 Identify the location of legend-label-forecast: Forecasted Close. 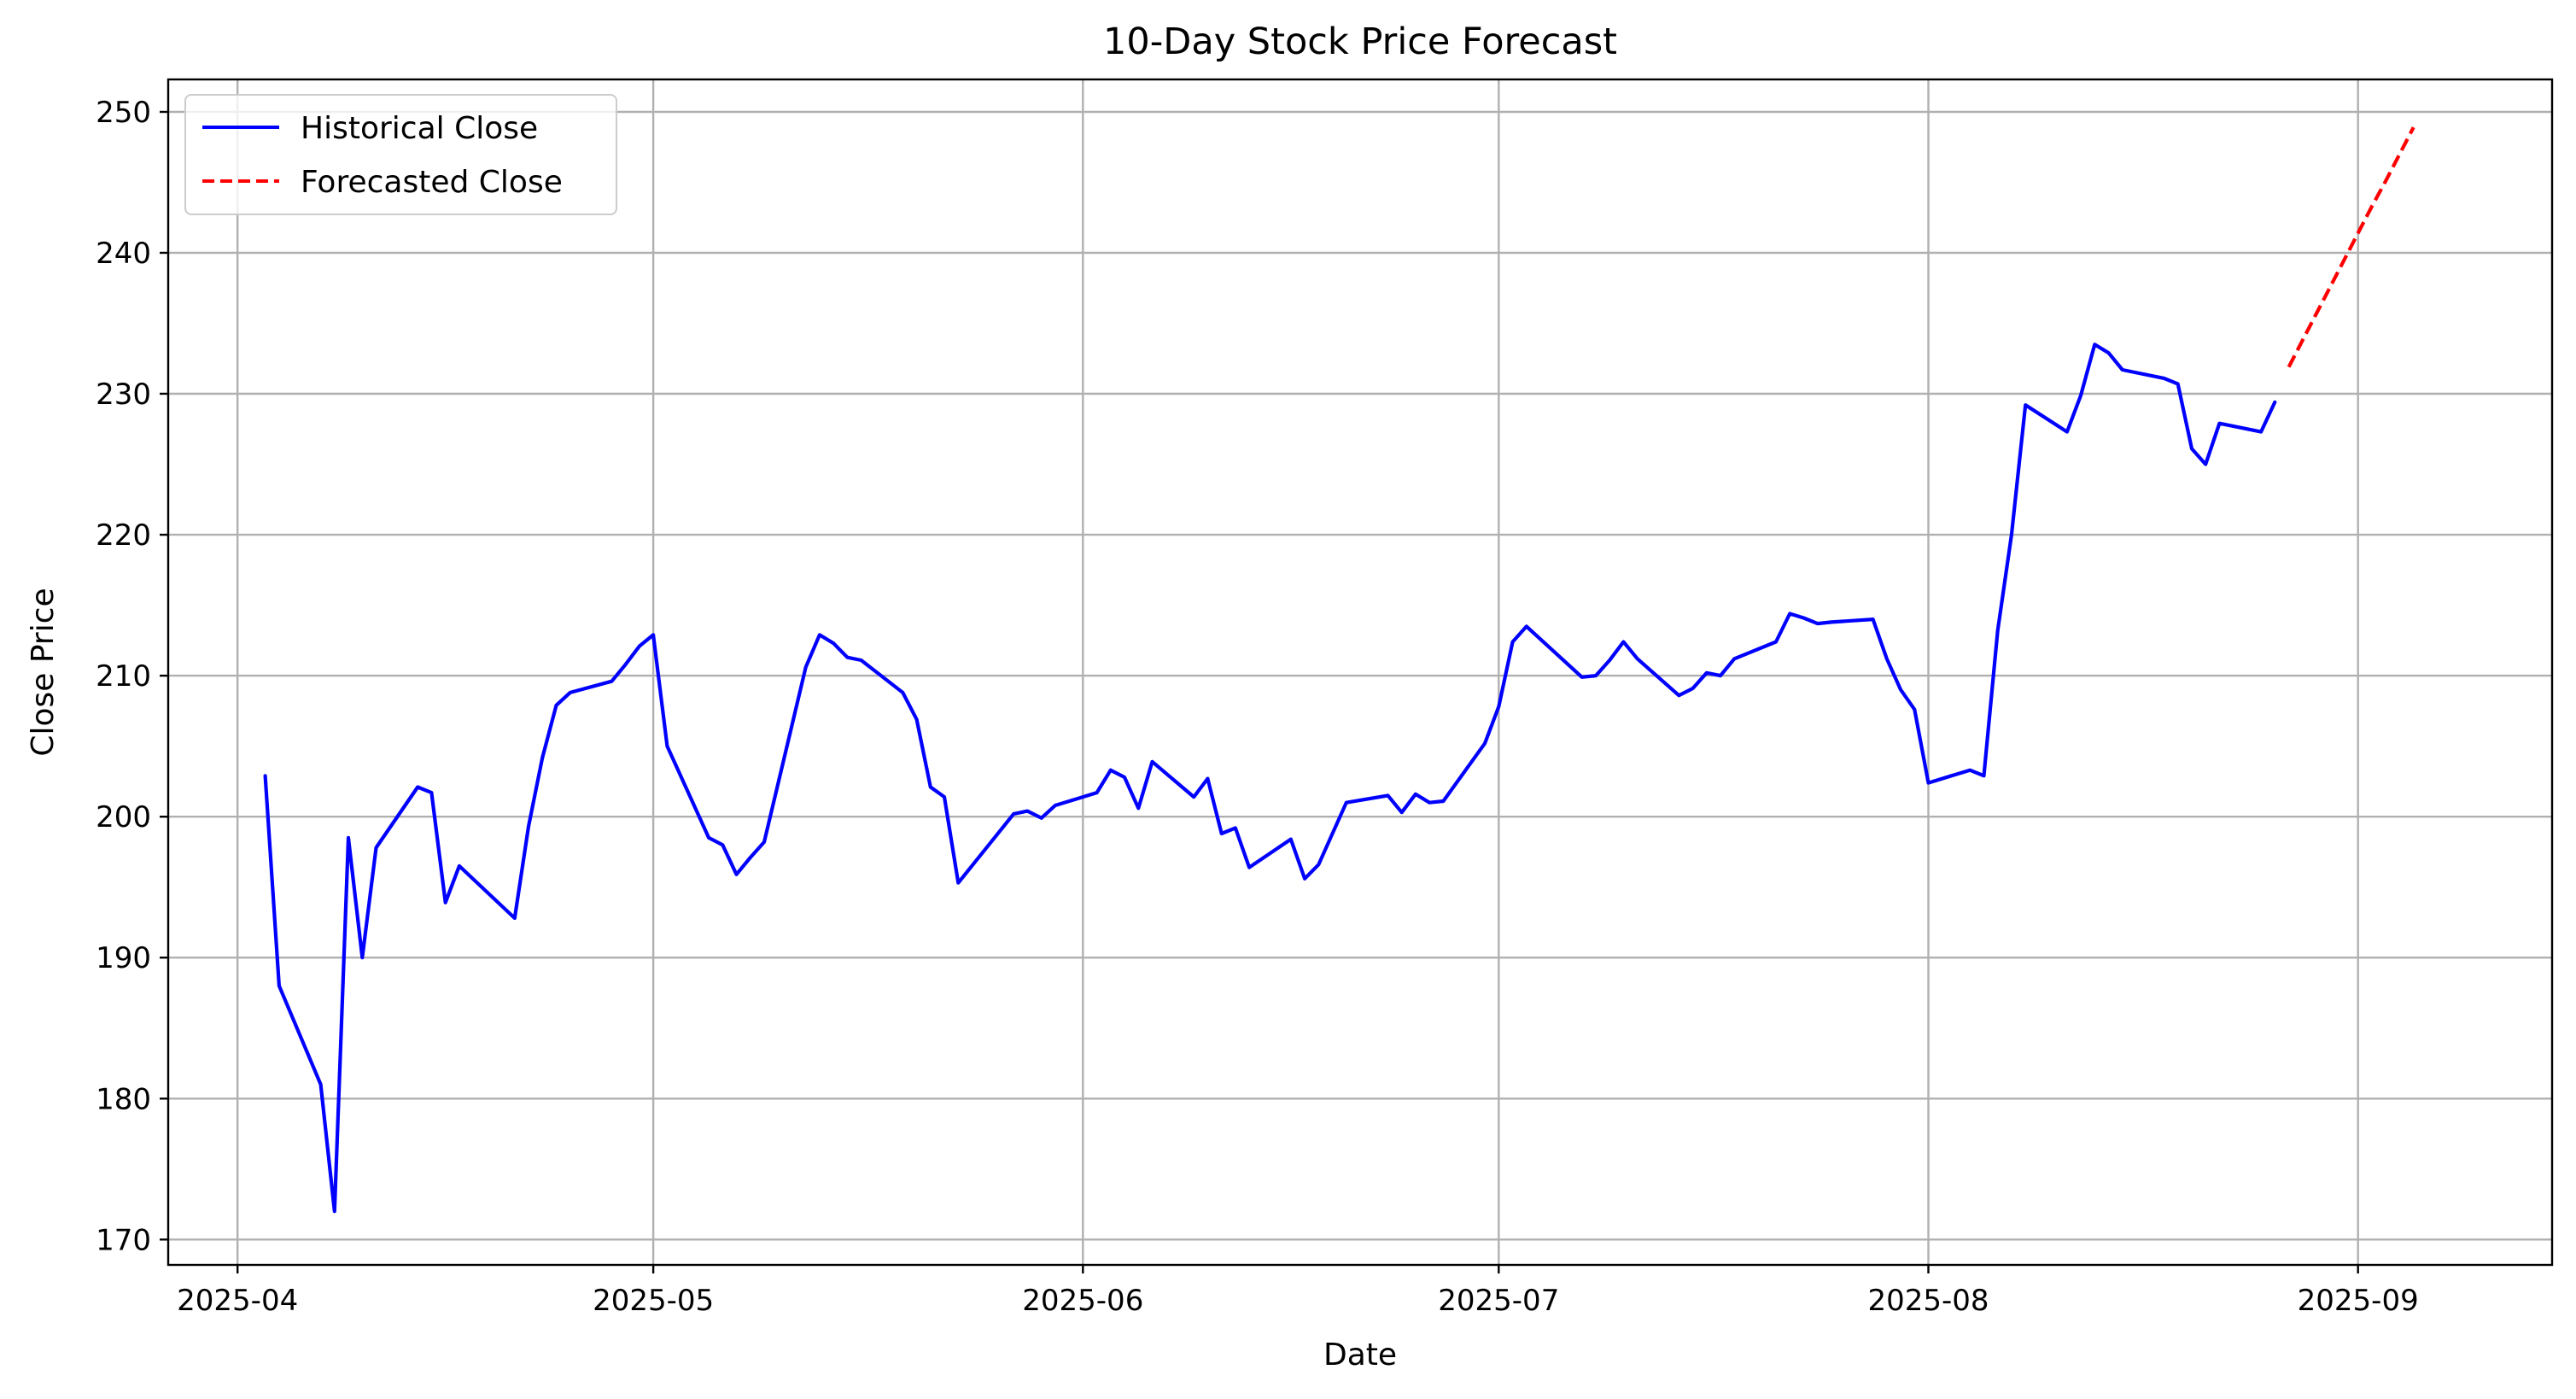
(432, 183).